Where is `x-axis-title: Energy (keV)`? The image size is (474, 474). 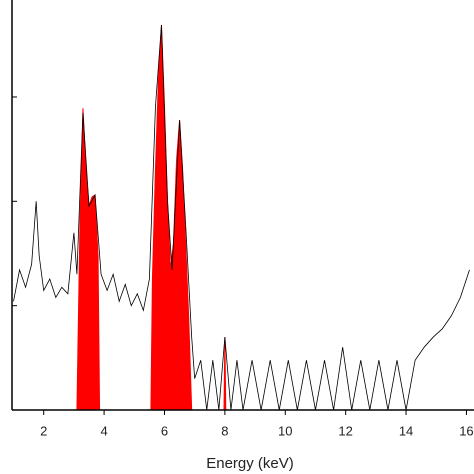 x-axis-title: Energy (keV) is located at coordinates (250, 463).